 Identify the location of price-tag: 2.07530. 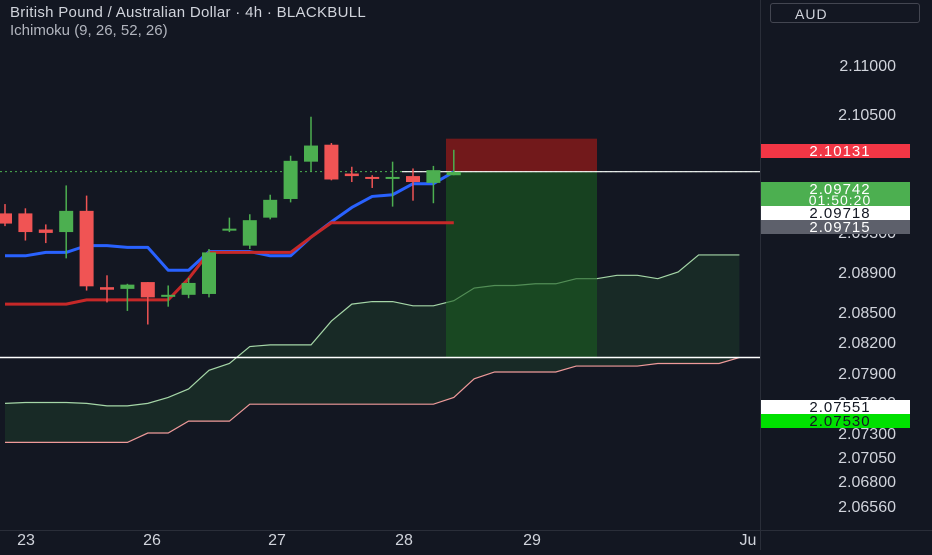
(835, 421).